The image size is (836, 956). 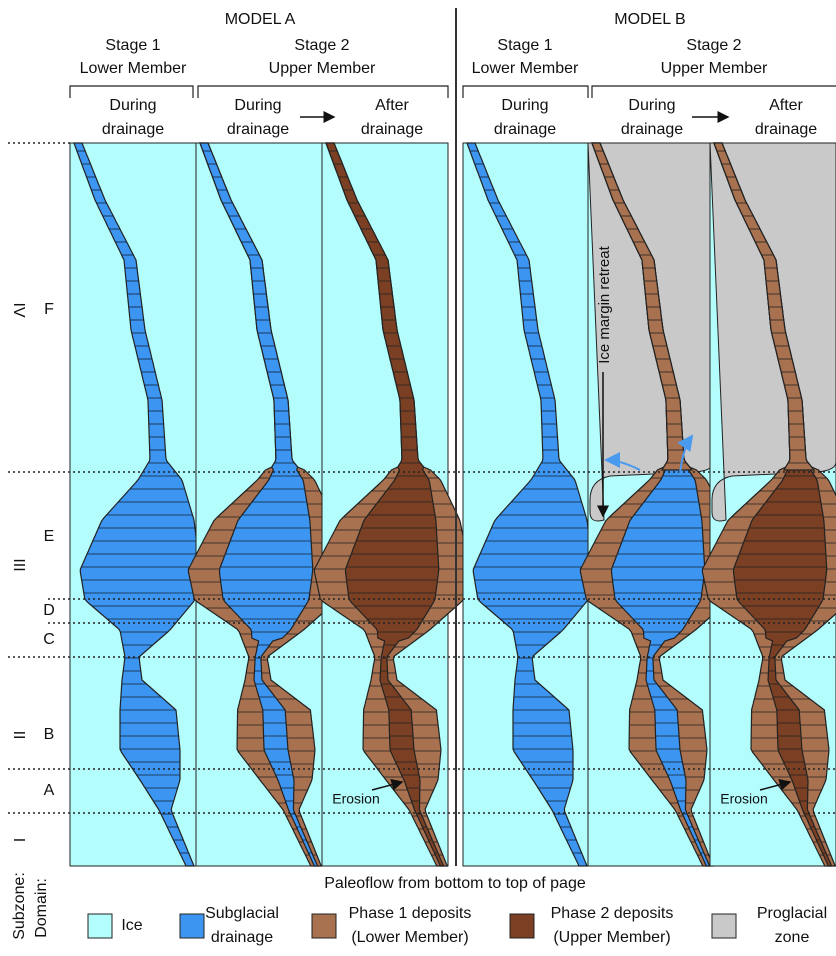 What do you see at coordinates (49, 639) in the screenshot?
I see `subzone-label: C` at bounding box center [49, 639].